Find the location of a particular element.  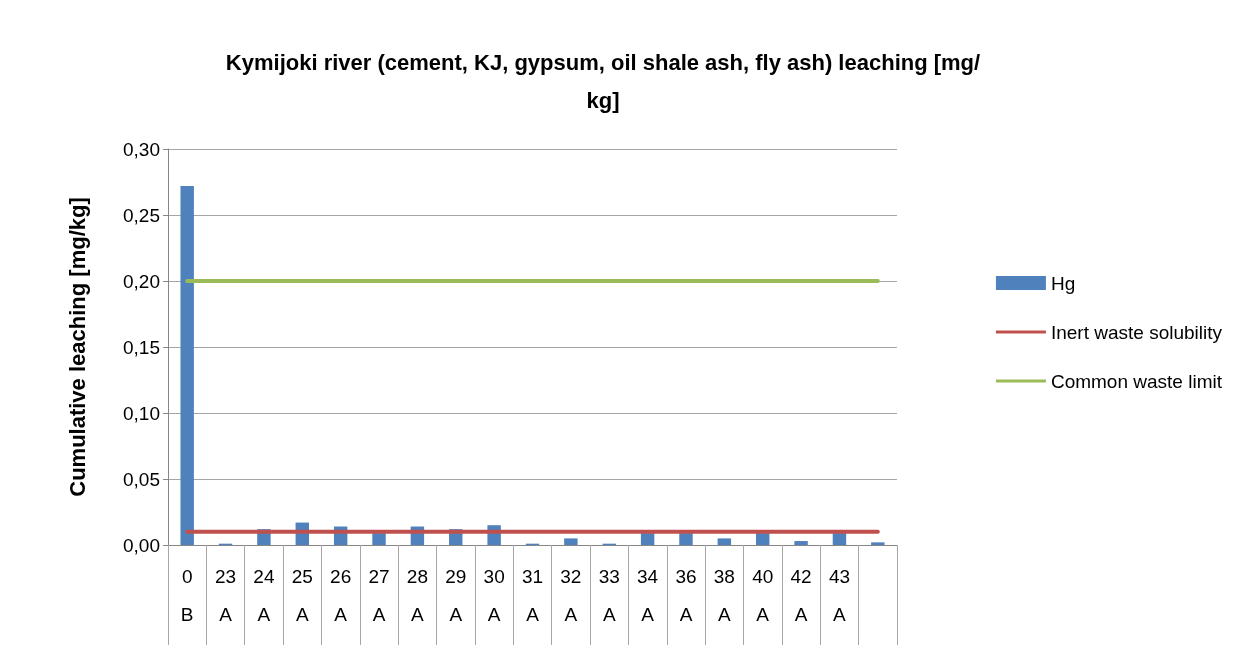

y-tick-label: 0,15 is located at coordinates (141, 347).